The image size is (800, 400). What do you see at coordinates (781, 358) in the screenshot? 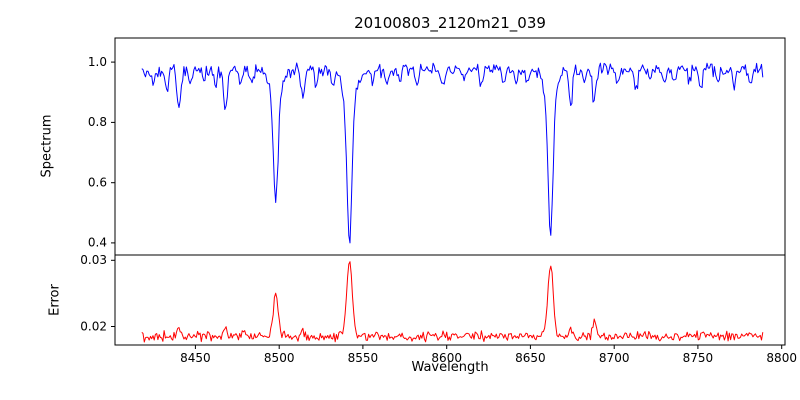
I see `x-tick-label: 8800` at bounding box center [781, 358].